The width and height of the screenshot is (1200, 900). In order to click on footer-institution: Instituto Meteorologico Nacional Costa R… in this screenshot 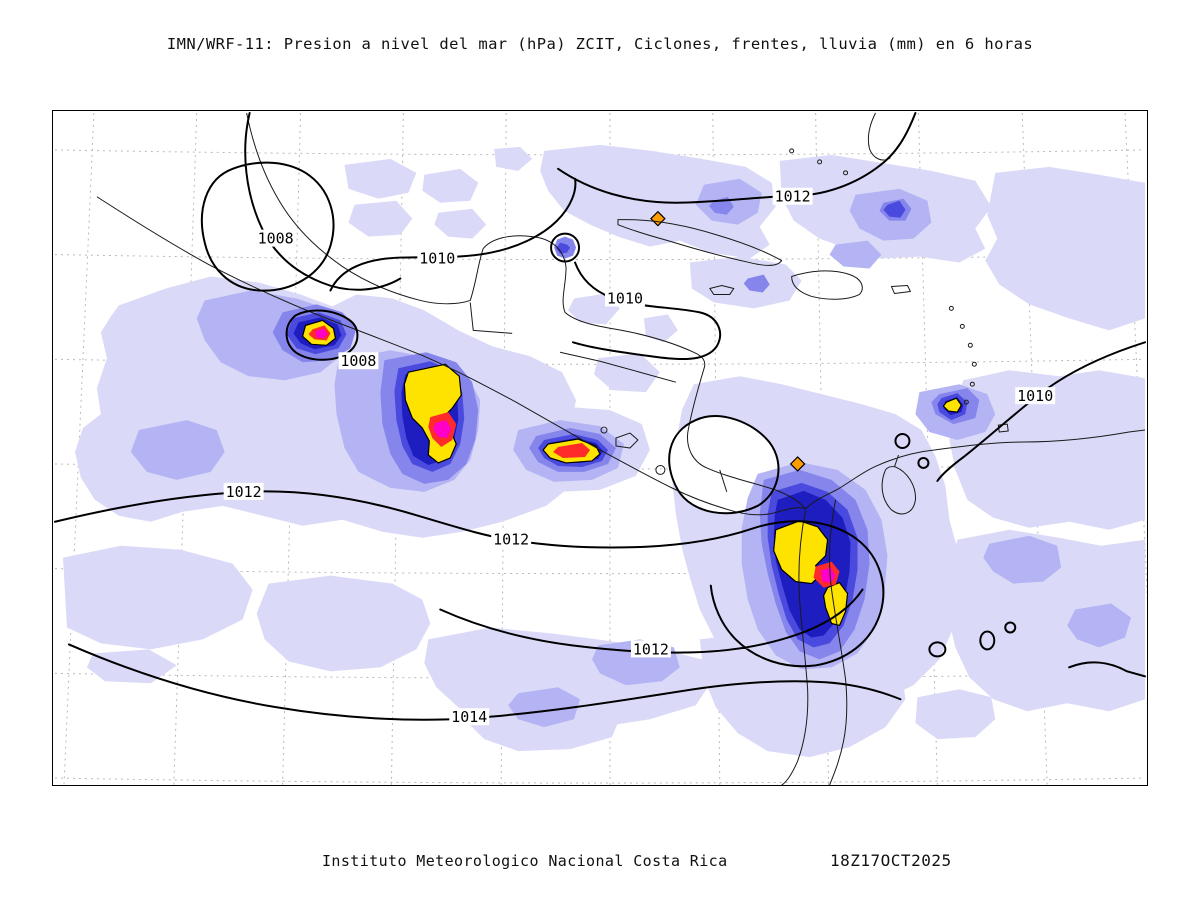, I will do `click(525, 861)`.